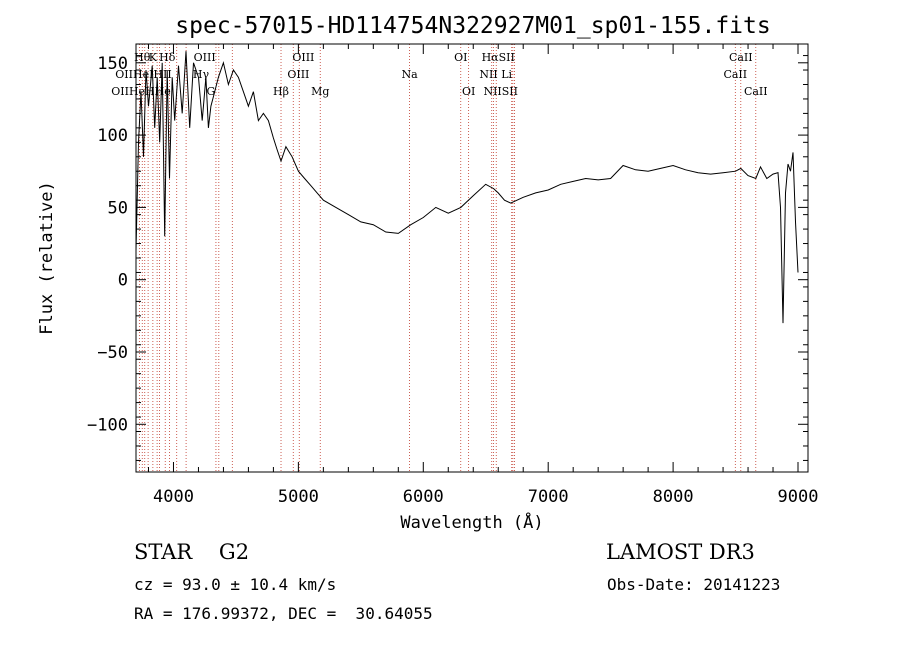 This screenshot has width=900, height=649. What do you see at coordinates (235, 584) in the screenshot?
I see `redshift-velocity: cz = 93.0 ± 10.4 km/s` at bounding box center [235, 584].